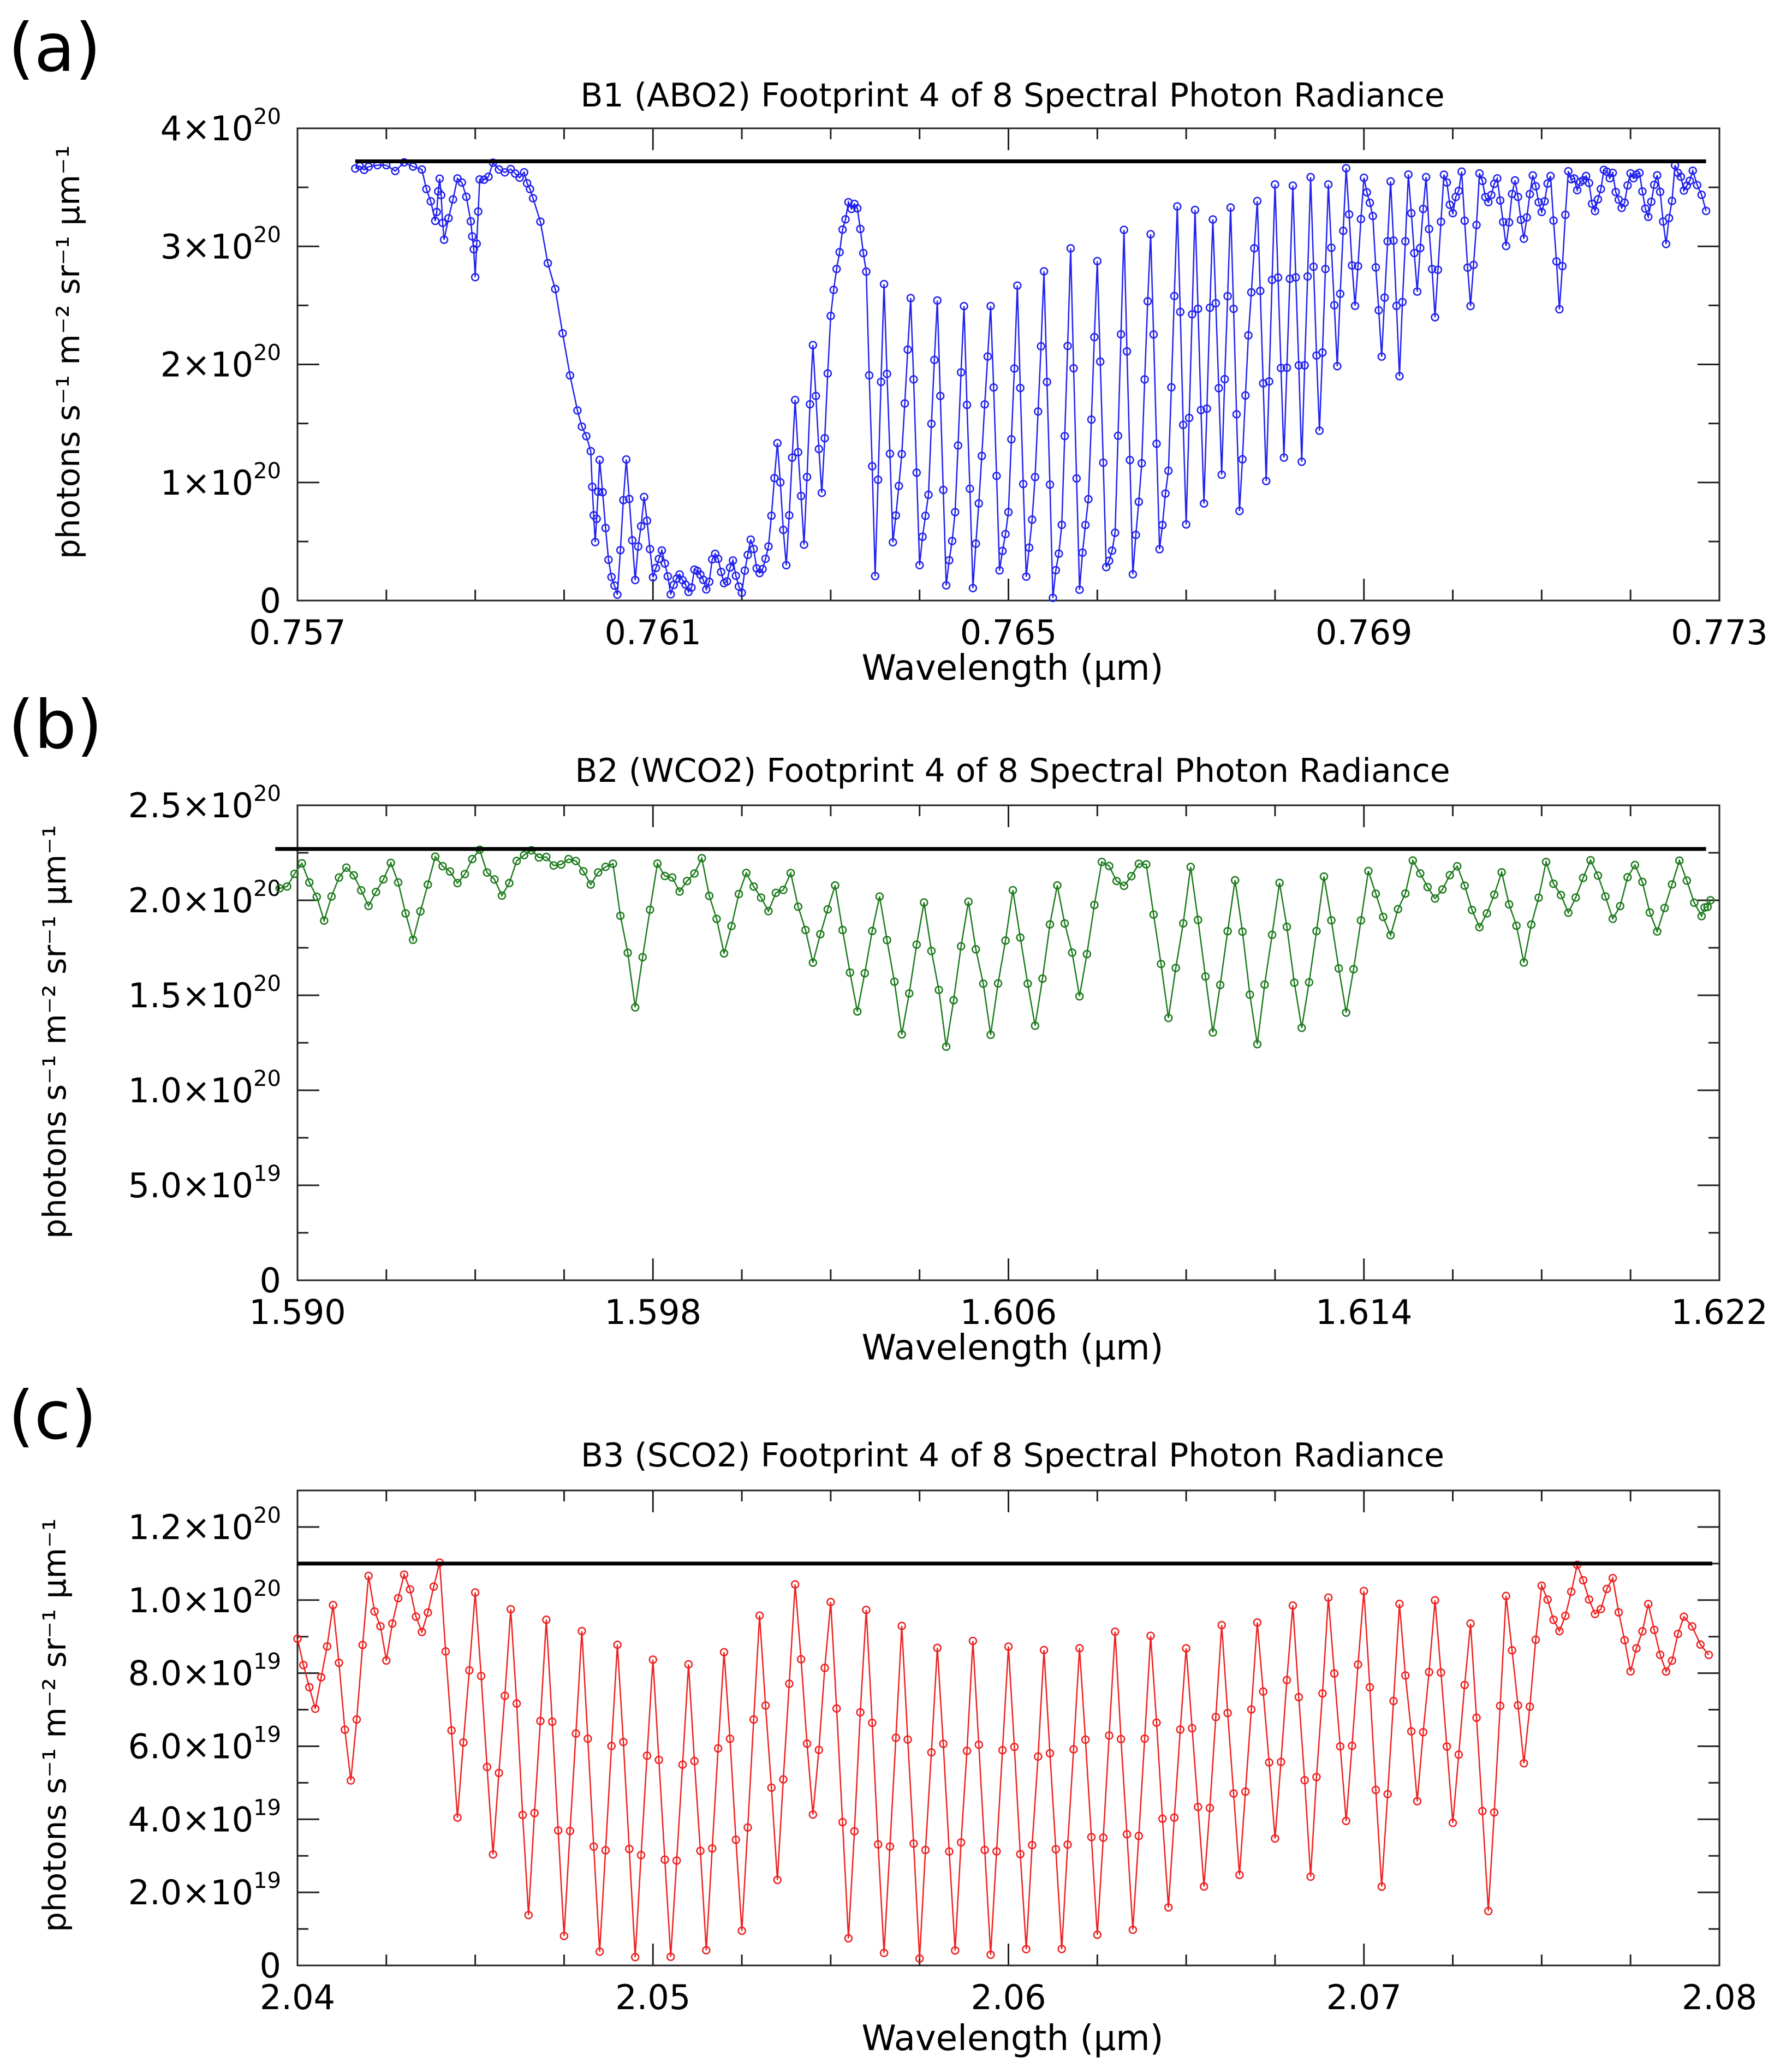  What do you see at coordinates (270, 1281) in the screenshot?
I see `panel-b-y-tick-label: 0` at bounding box center [270, 1281].